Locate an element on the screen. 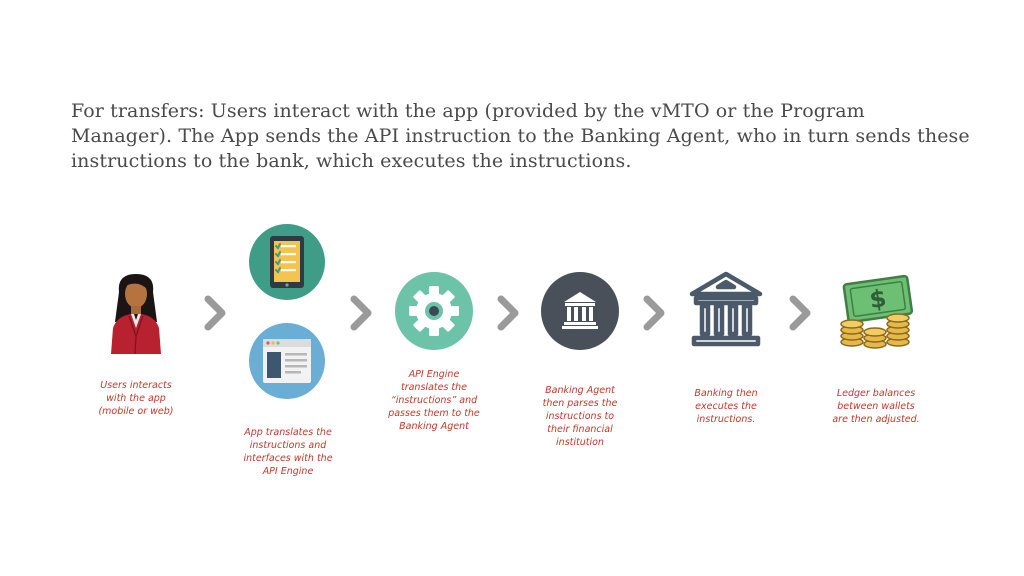 The height and width of the screenshot is (576, 1024). bank-caption: Banking then executes the instructions. is located at coordinates (726, 406).